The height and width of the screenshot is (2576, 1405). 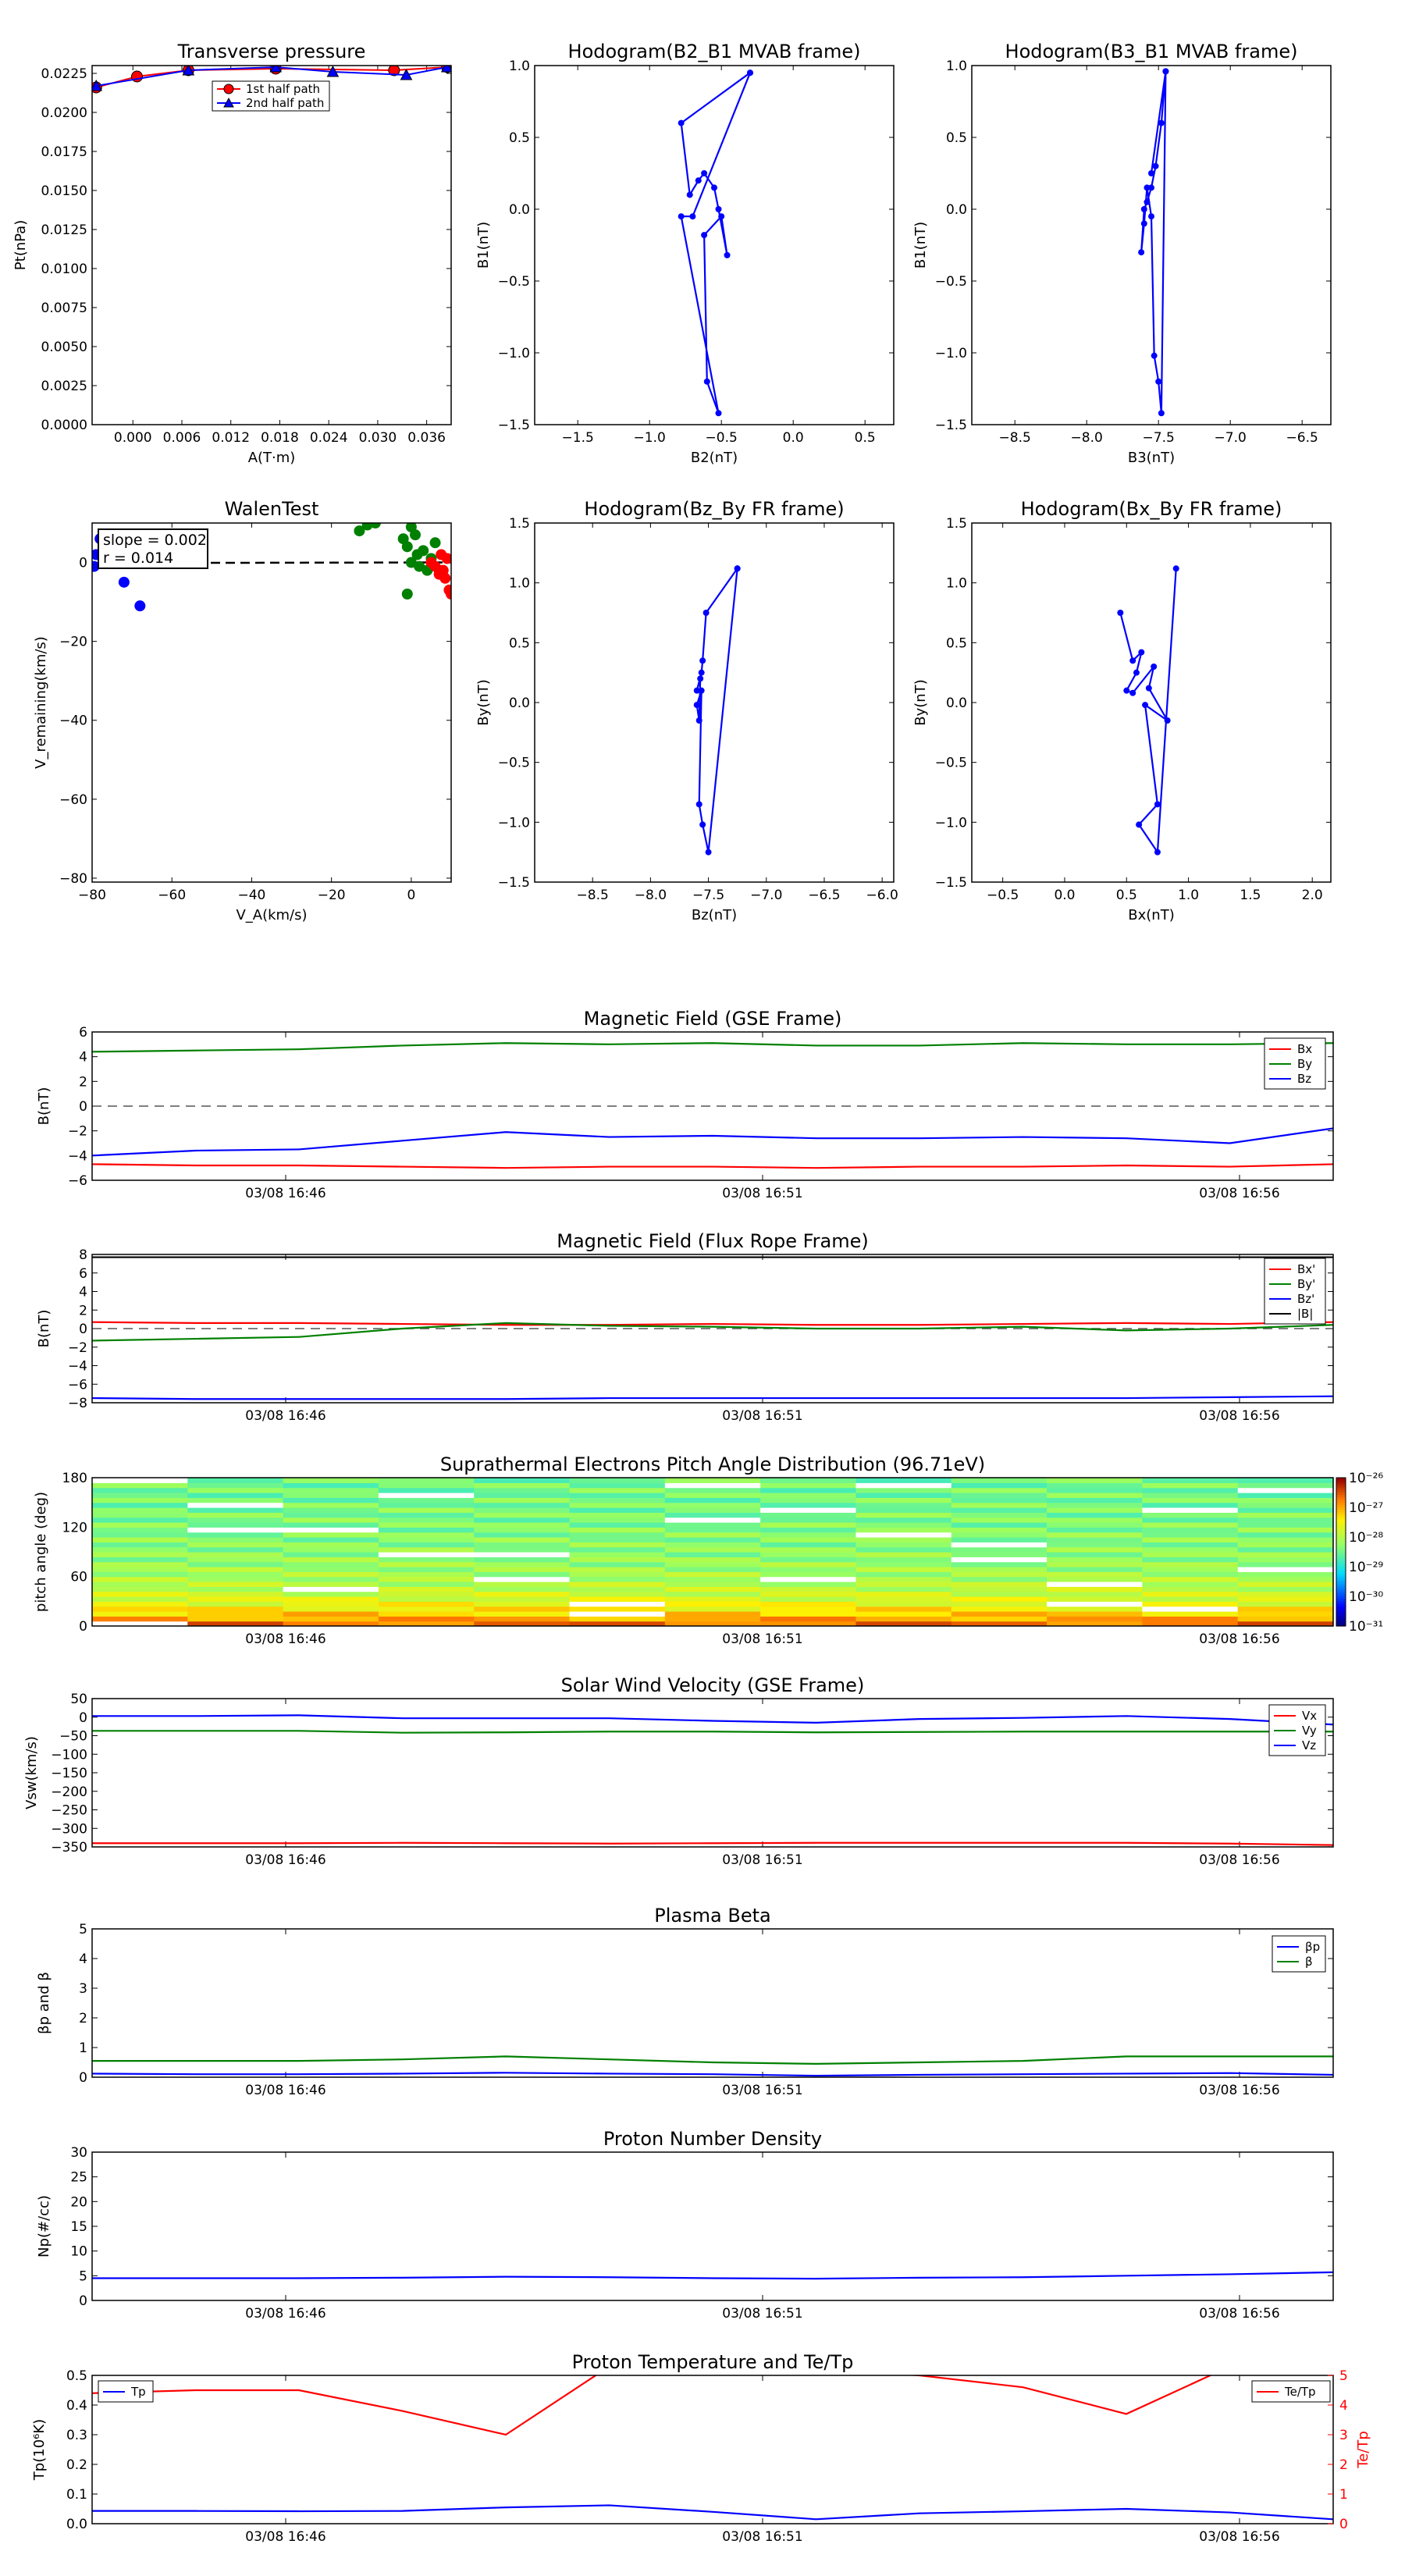 I want to click on beta-ytick-label: 2, so click(x=83, y=2018).